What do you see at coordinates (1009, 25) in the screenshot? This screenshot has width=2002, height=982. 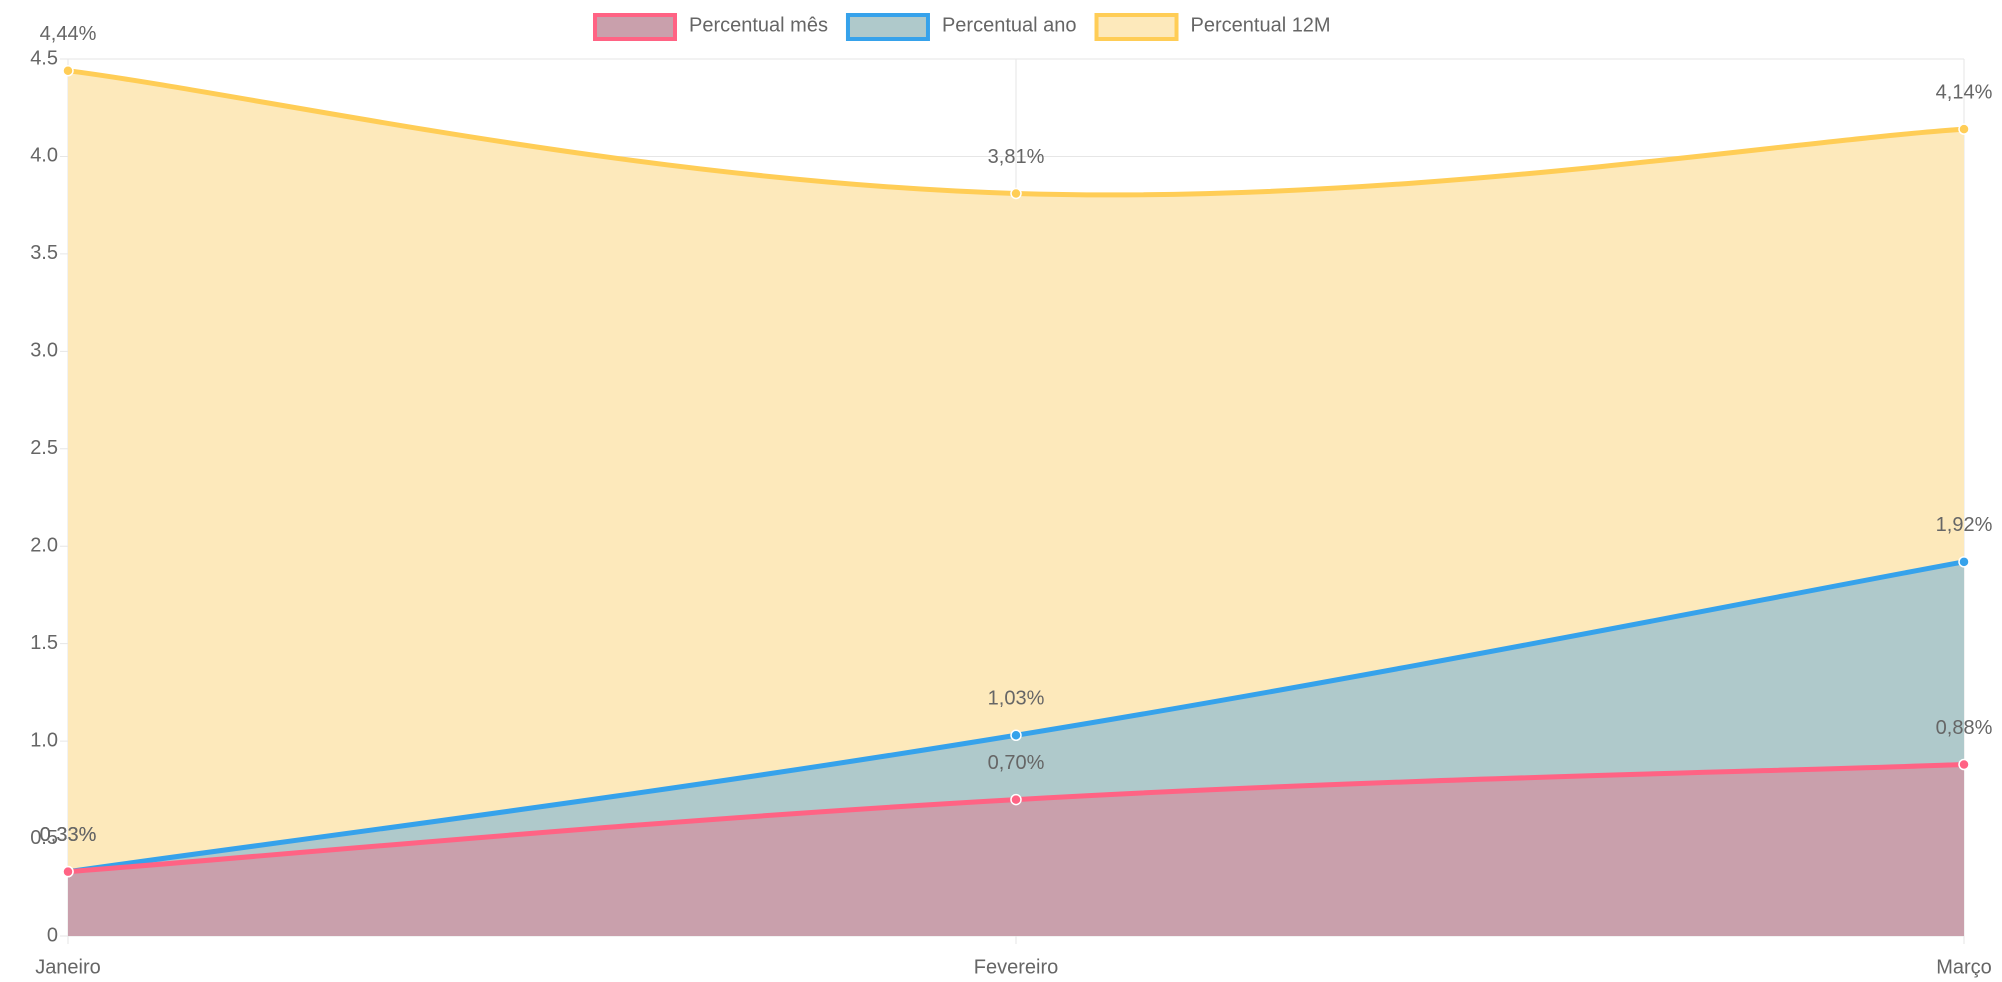 I see `legend-label: Percentual ano` at bounding box center [1009, 25].